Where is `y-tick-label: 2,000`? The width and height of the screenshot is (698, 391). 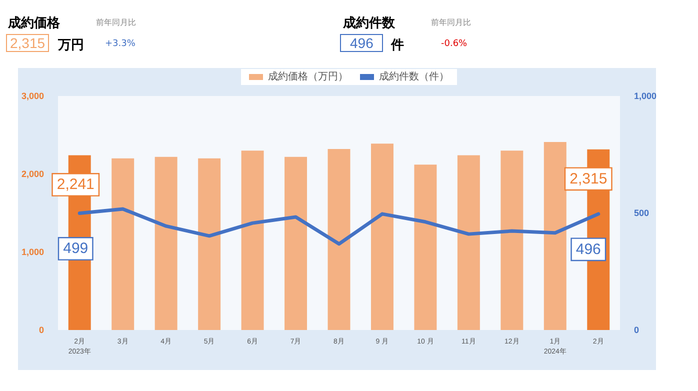
y-tick-label: 2,000 is located at coordinates (32, 174).